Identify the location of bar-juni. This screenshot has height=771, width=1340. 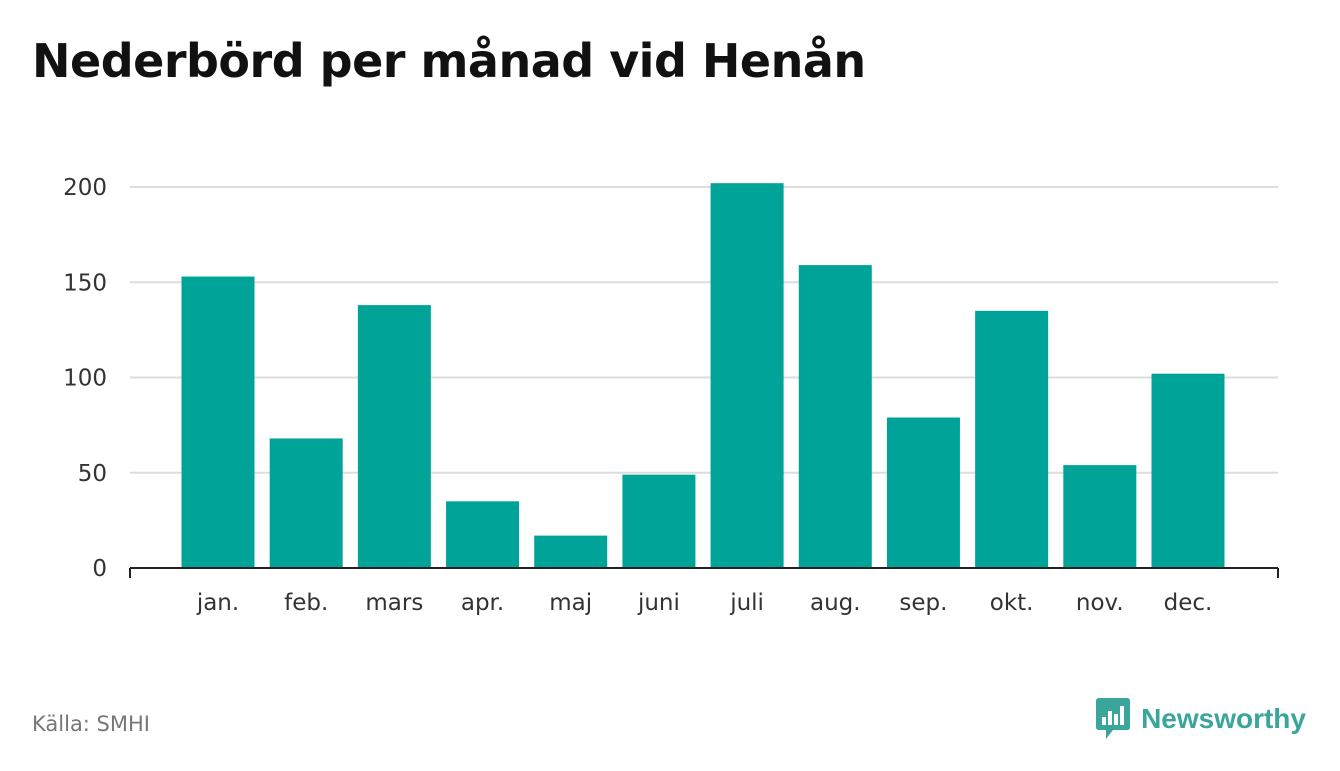
(659, 521).